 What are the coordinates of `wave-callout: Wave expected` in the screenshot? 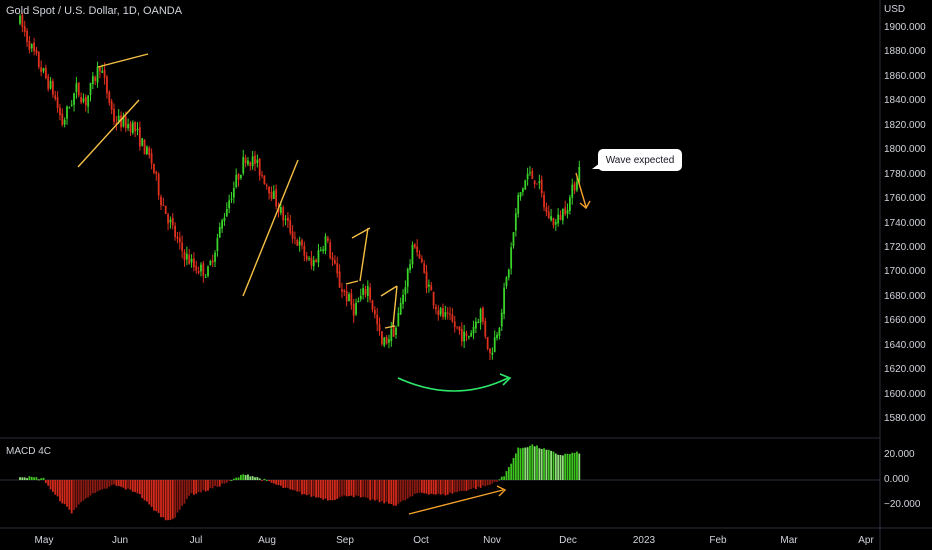 It's located at (637, 160).